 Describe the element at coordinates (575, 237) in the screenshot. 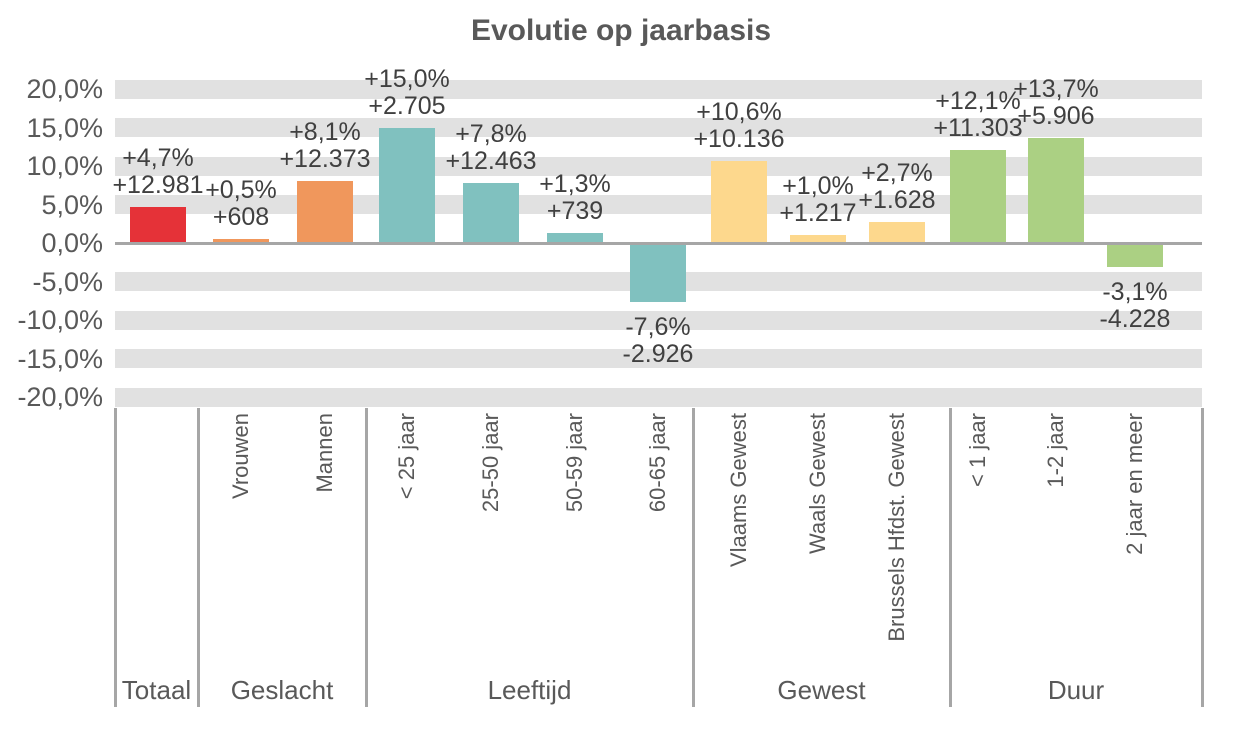

I see `bar-50-59 jaar` at that location.